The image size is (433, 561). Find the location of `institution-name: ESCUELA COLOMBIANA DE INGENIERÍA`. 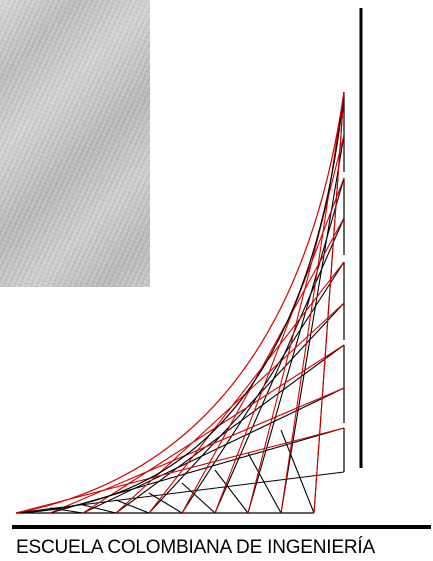

institution-name: ESCUELA COLOMBIANA DE INGENIERÍA is located at coordinates (195, 547).